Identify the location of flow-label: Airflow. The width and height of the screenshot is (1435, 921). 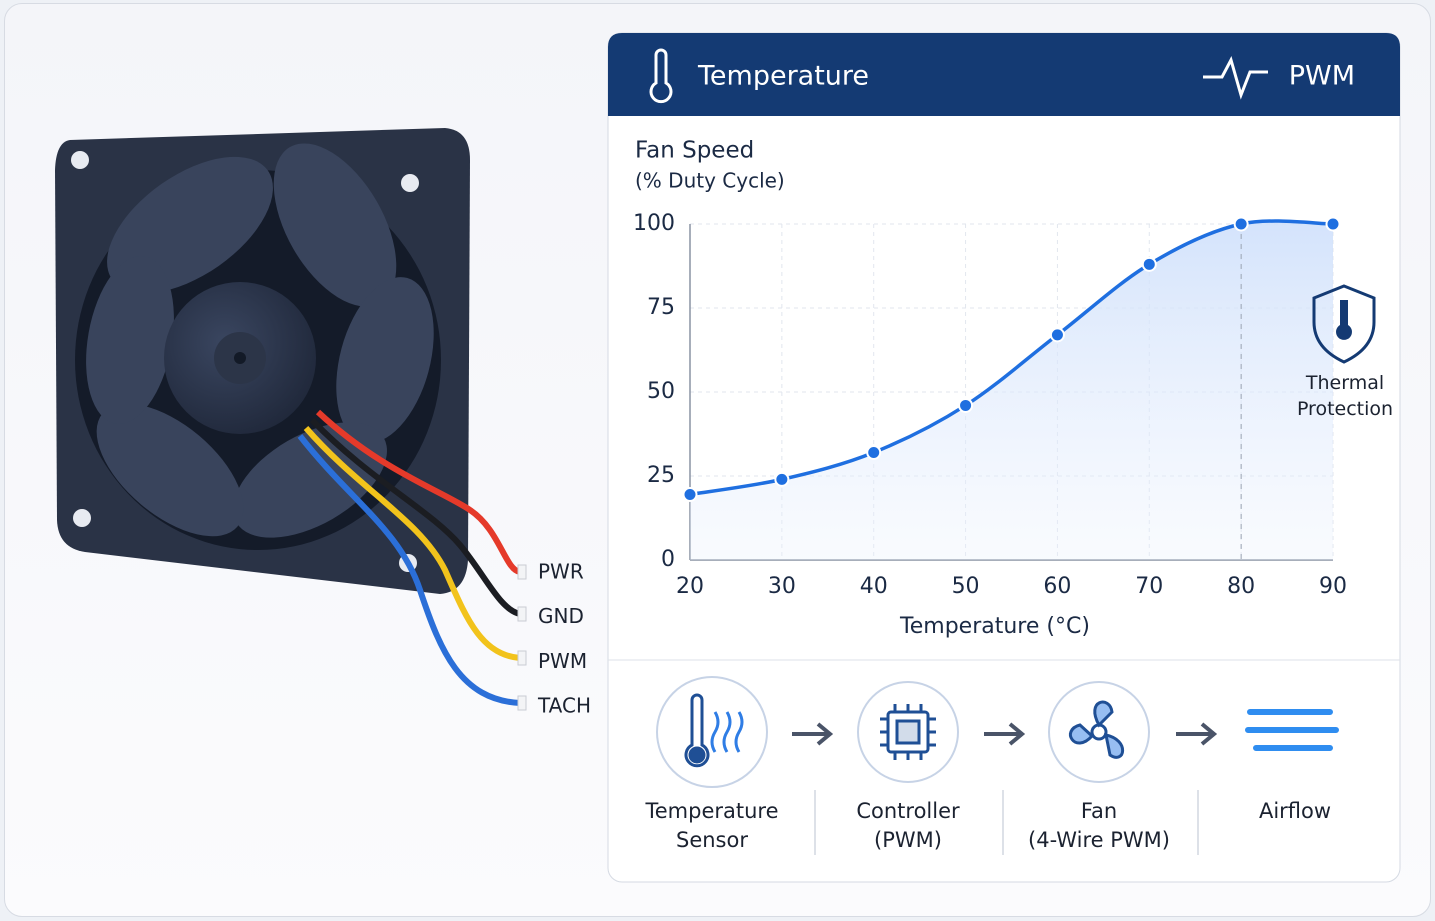
(1295, 811).